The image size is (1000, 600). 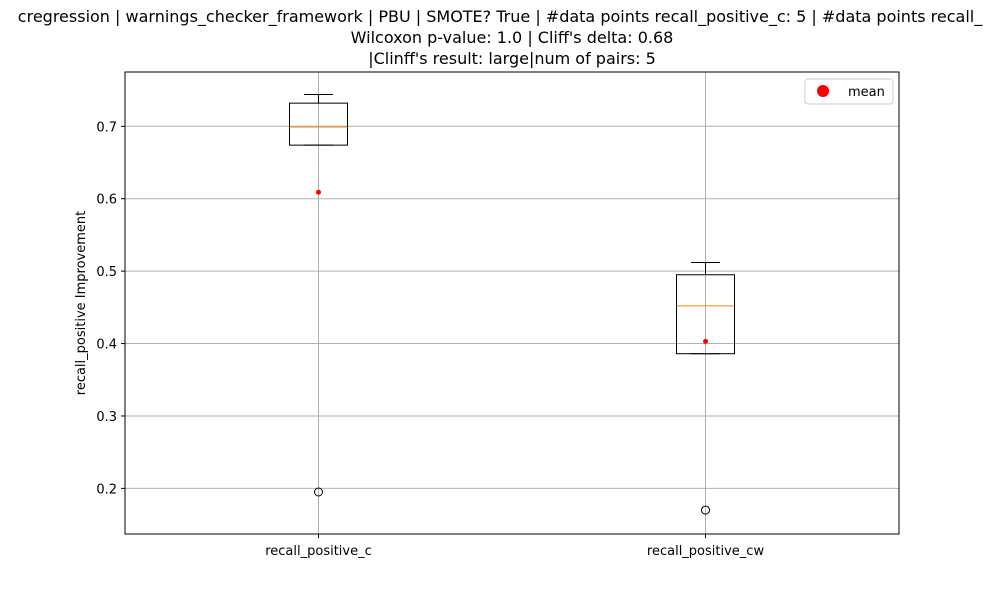 What do you see at coordinates (866, 92) in the screenshot?
I see `legend-mean-label: mean` at bounding box center [866, 92].